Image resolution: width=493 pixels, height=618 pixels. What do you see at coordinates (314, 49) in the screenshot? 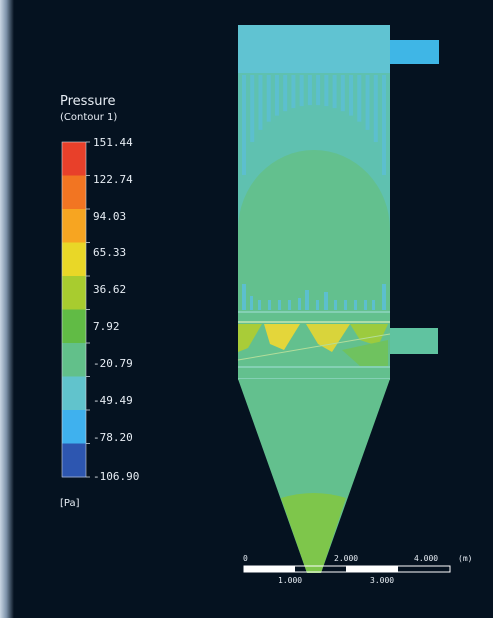
I see `top-plenum` at bounding box center [314, 49].